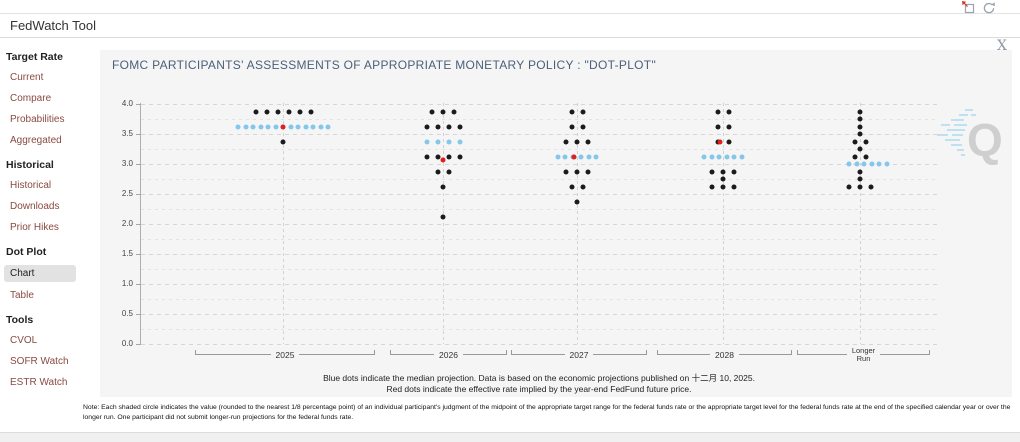 The width and height of the screenshot is (1020, 442). I want to click on titlebar: FedWatch Tool, so click(510, 26).